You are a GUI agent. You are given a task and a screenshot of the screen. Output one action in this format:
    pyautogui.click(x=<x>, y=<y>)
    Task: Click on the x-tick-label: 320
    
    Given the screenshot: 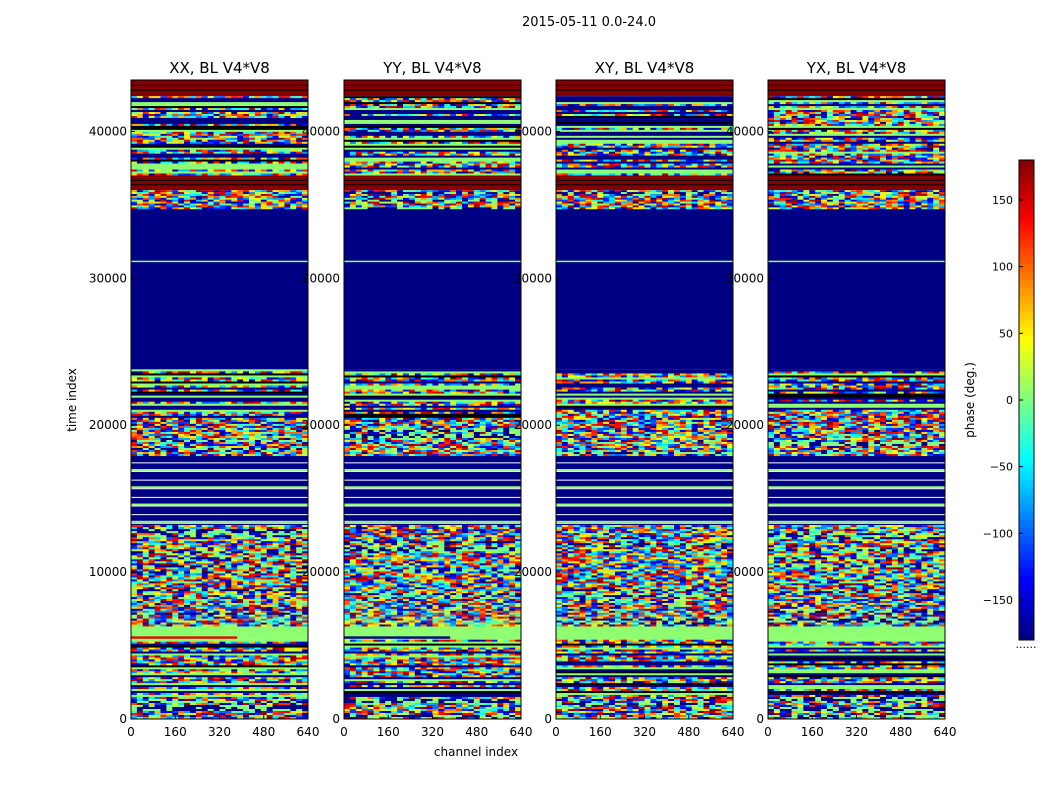 What is the action you would take?
    pyautogui.click(x=219, y=732)
    